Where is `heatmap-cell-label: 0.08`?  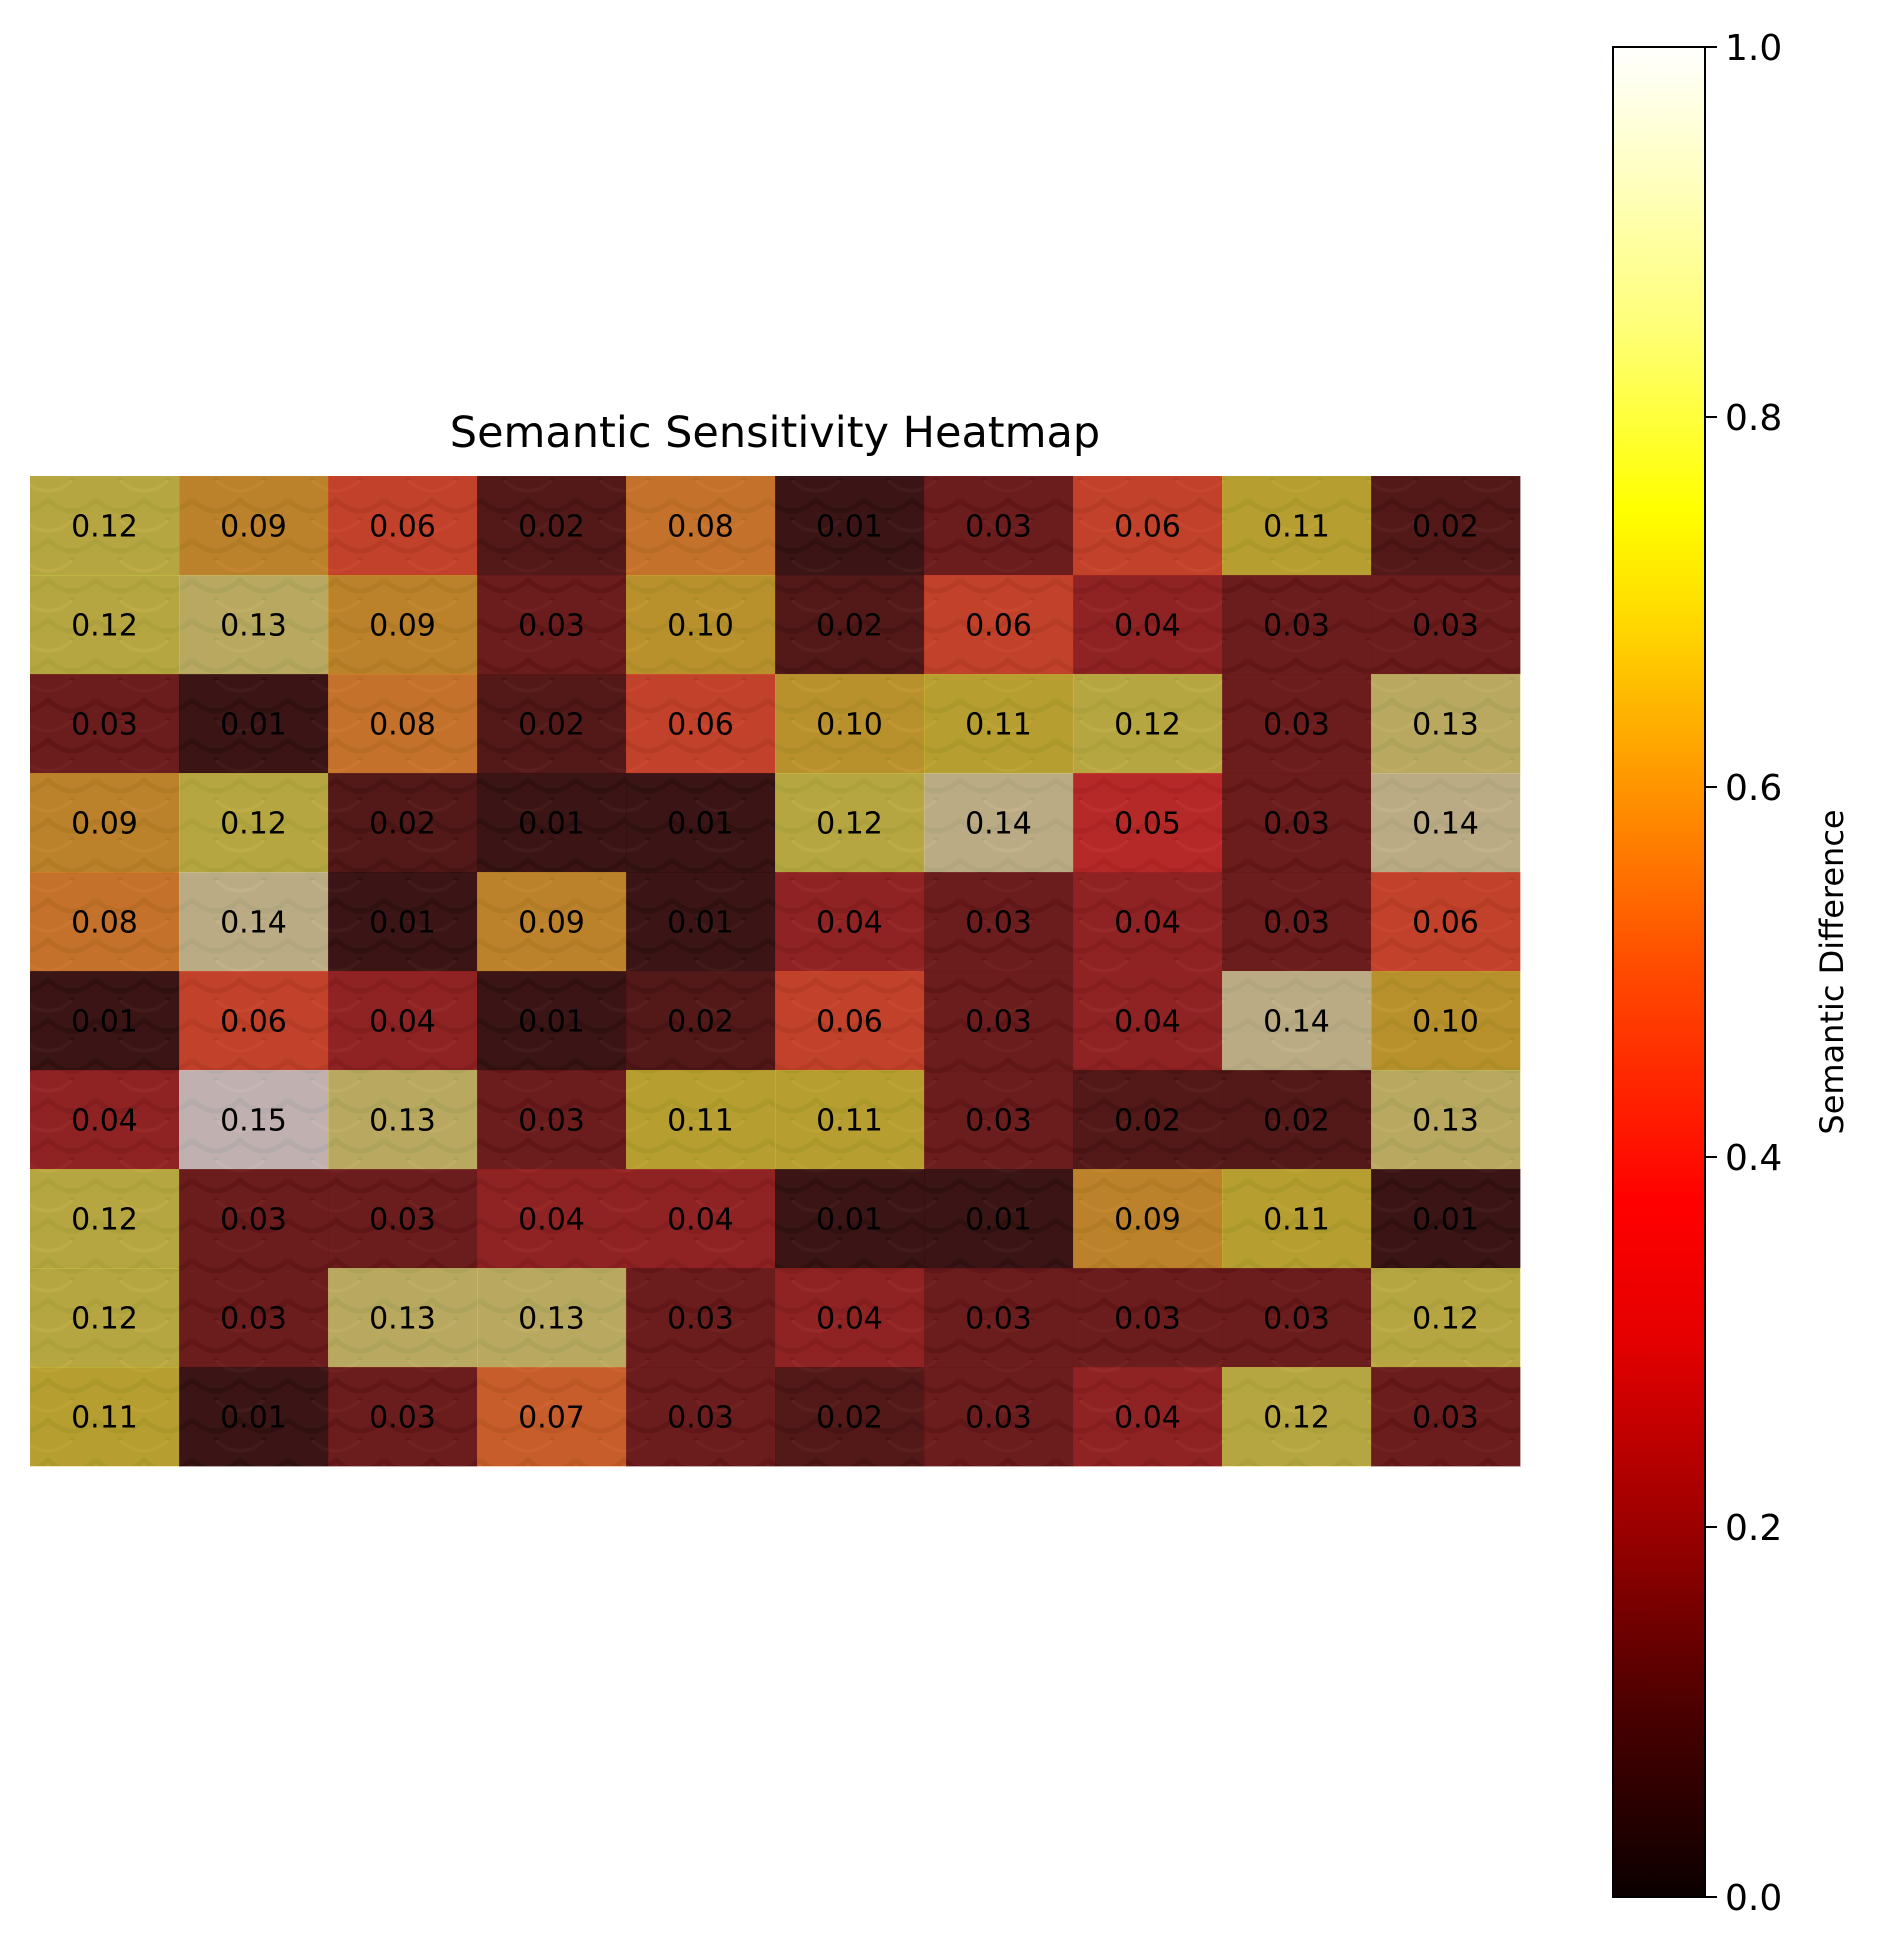
heatmap-cell-label: 0.08 is located at coordinates (104, 923).